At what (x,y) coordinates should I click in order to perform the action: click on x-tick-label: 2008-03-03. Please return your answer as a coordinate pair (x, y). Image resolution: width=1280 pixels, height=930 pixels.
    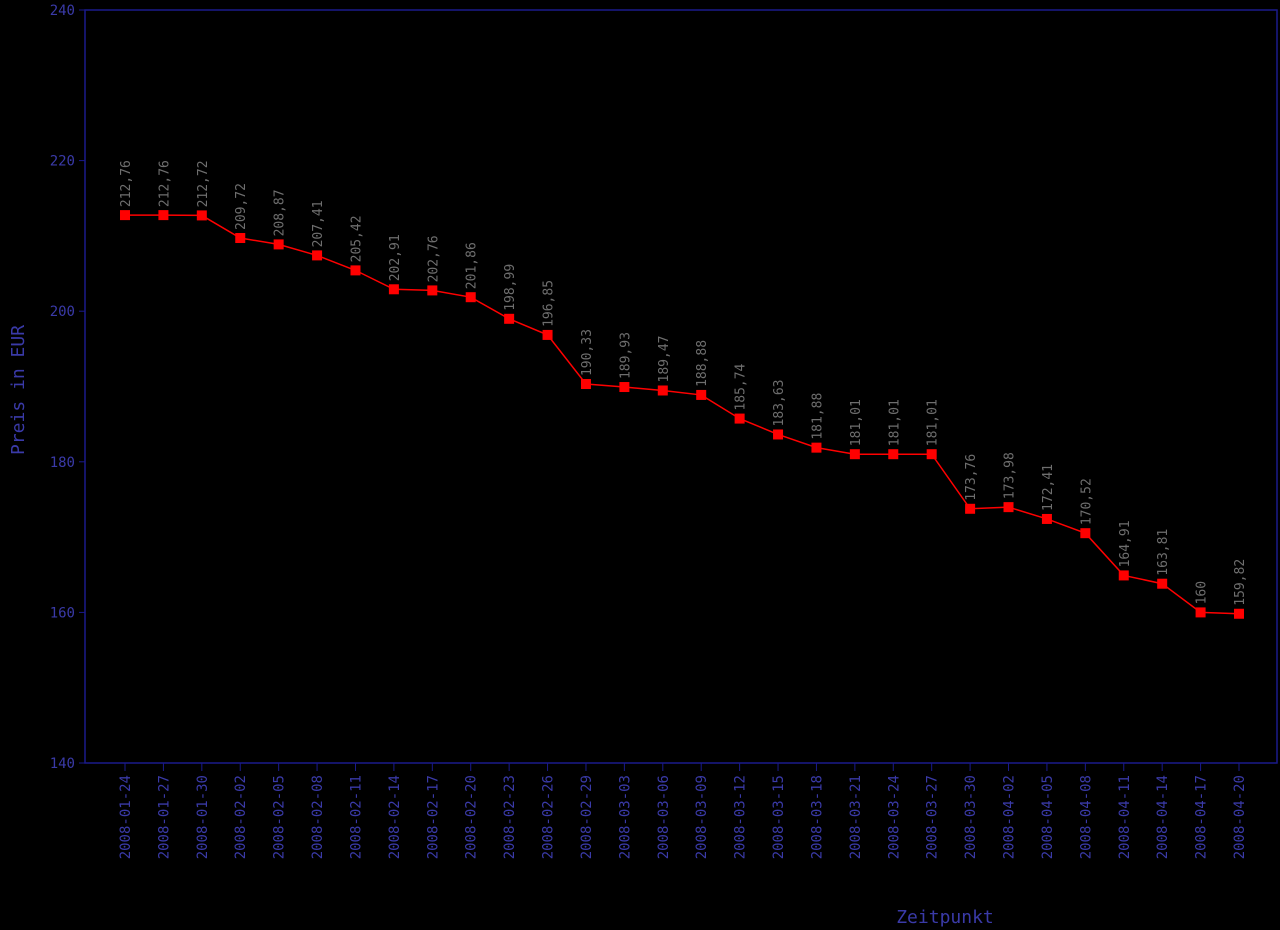
    Looking at the image, I should click on (625, 817).